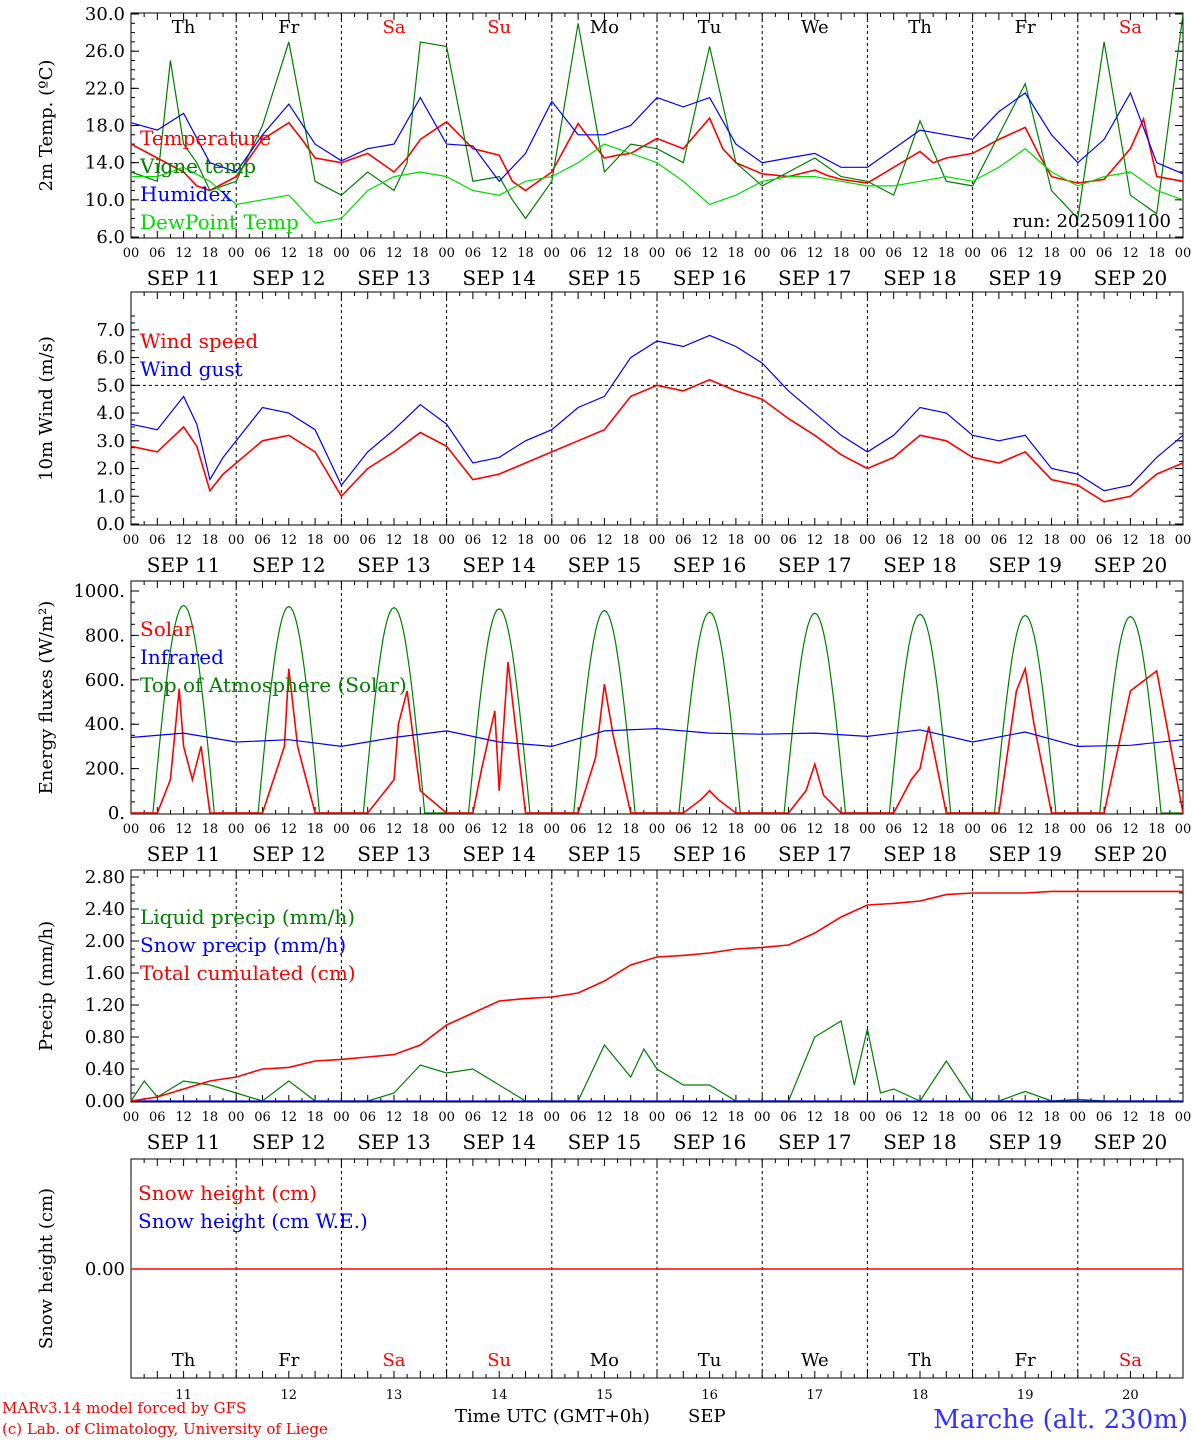 The height and width of the screenshot is (1440, 1194). Describe the element at coordinates (656, 996) in the screenshot. I see `series-line-total-cumulated-cm-` at that location.